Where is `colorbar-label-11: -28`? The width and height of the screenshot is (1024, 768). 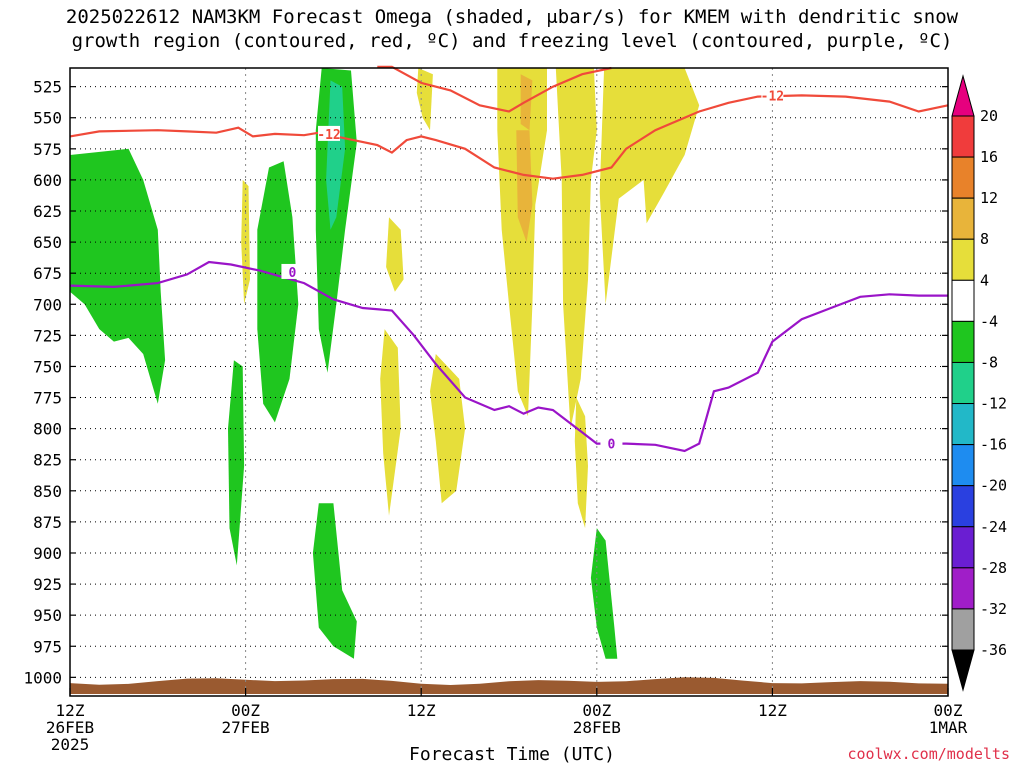
colorbar-label-11: -28 is located at coordinates (993, 568).